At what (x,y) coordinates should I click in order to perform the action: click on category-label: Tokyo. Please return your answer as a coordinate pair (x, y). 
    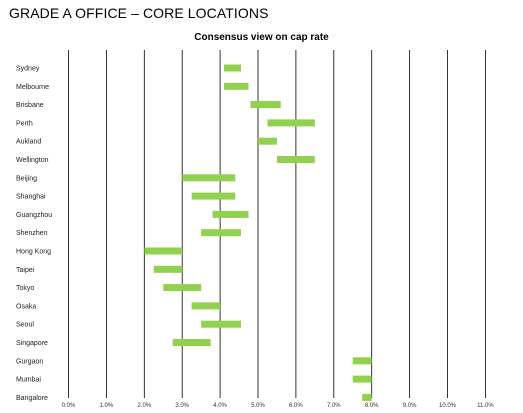
    Looking at the image, I should click on (25, 288).